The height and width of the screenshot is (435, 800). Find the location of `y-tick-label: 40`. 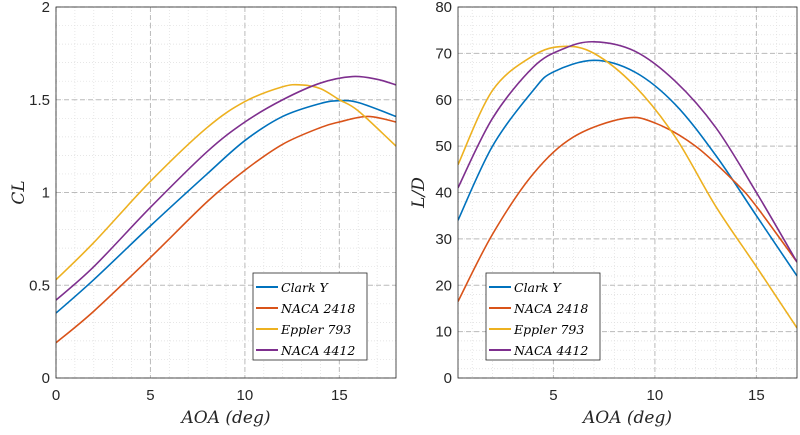

y-tick-label: 40 is located at coordinates (443, 193).